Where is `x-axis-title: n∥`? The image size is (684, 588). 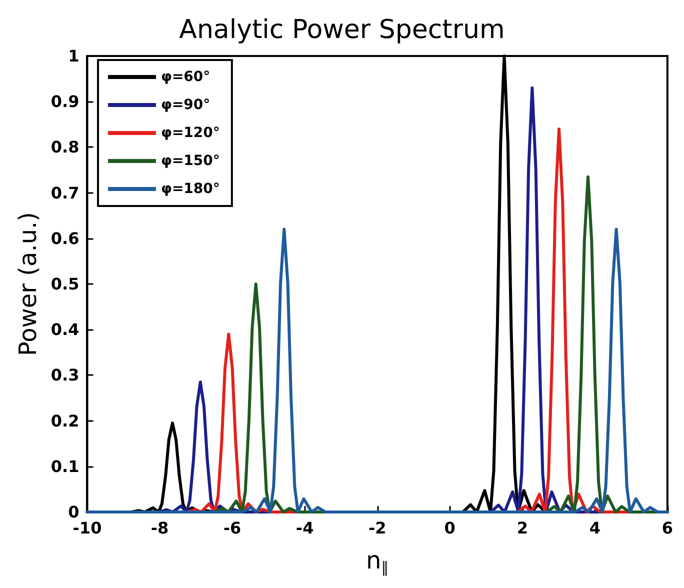 x-axis-title: n∥ is located at coordinates (377, 561).